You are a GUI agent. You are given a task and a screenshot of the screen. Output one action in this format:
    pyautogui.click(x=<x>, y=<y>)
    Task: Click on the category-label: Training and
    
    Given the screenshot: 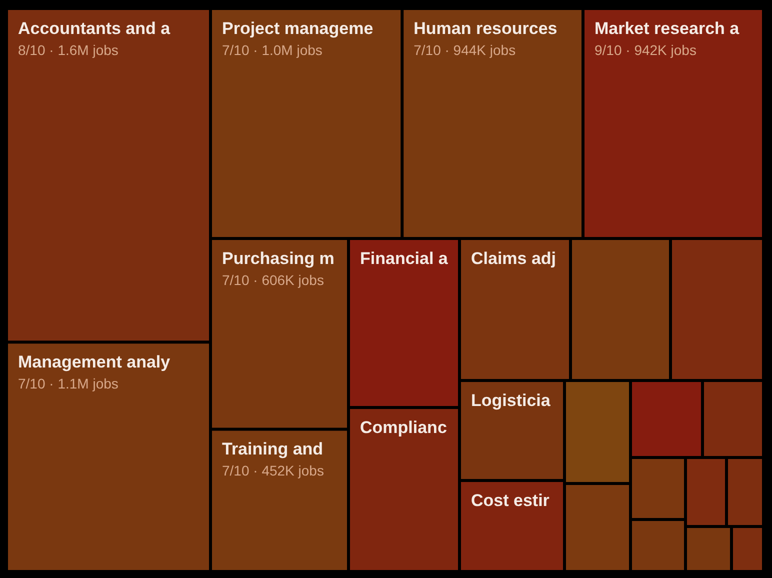 What is the action you would take?
    pyautogui.click(x=273, y=449)
    